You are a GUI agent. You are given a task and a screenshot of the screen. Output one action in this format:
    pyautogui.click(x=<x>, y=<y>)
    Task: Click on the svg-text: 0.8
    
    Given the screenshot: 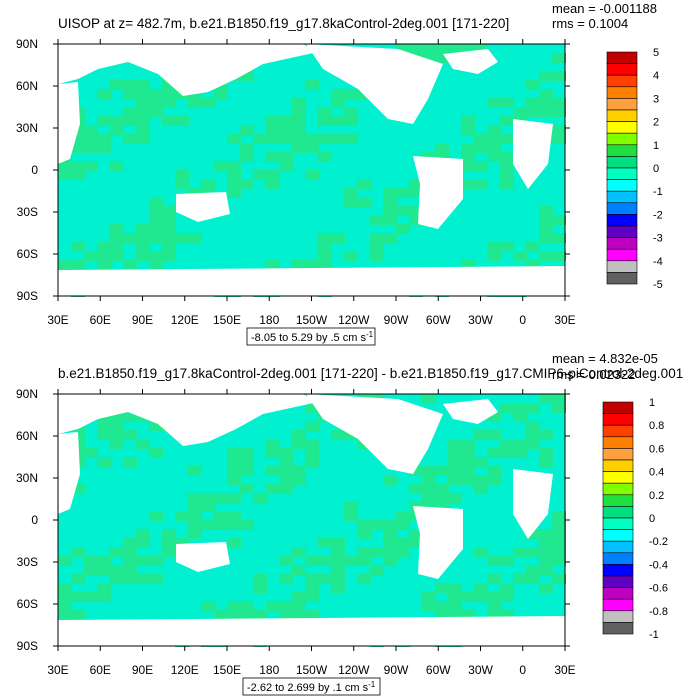 What is the action you would take?
    pyautogui.click(x=656, y=426)
    